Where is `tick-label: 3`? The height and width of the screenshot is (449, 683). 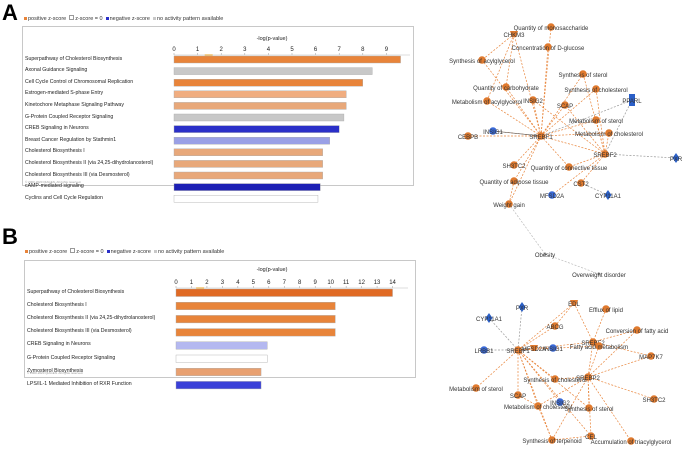 tick-label: 3 is located at coordinates (223, 283).